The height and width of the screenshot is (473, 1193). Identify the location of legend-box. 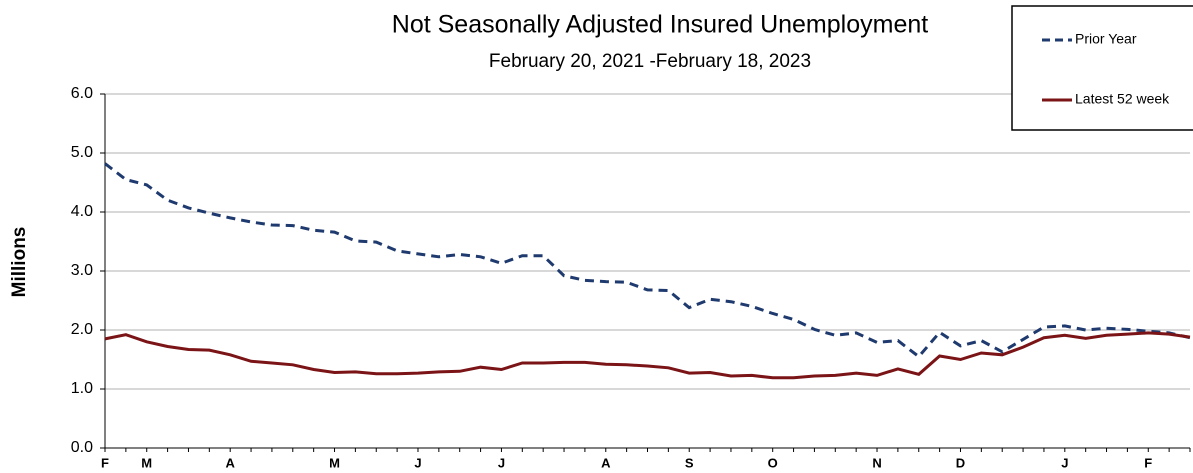
(1102, 68).